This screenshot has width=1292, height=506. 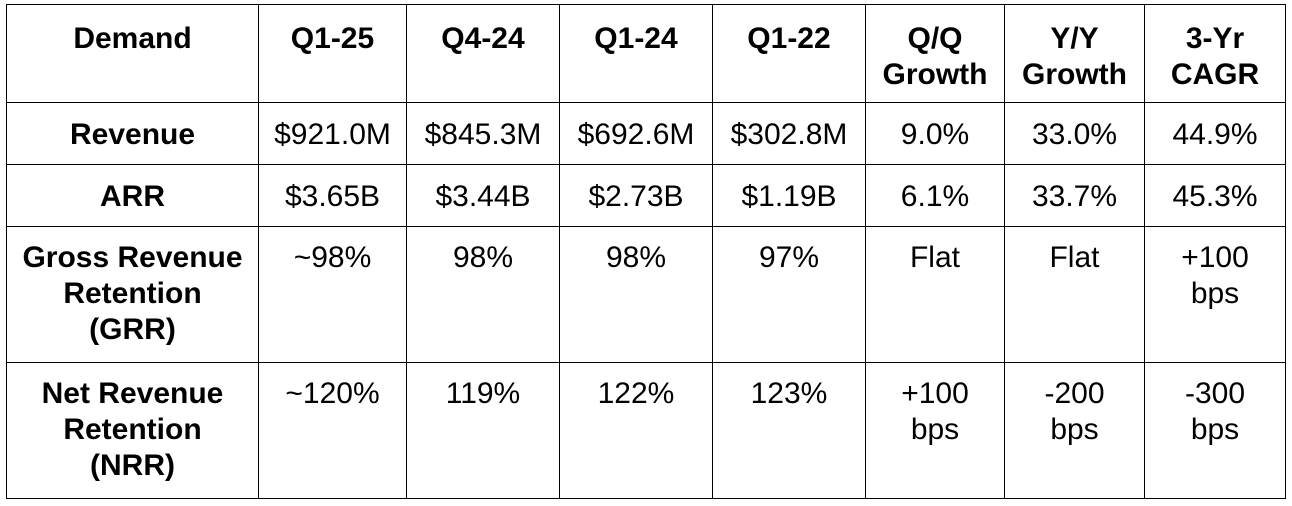 What do you see at coordinates (1215, 393) in the screenshot?
I see `cell-text: -300` at bounding box center [1215, 393].